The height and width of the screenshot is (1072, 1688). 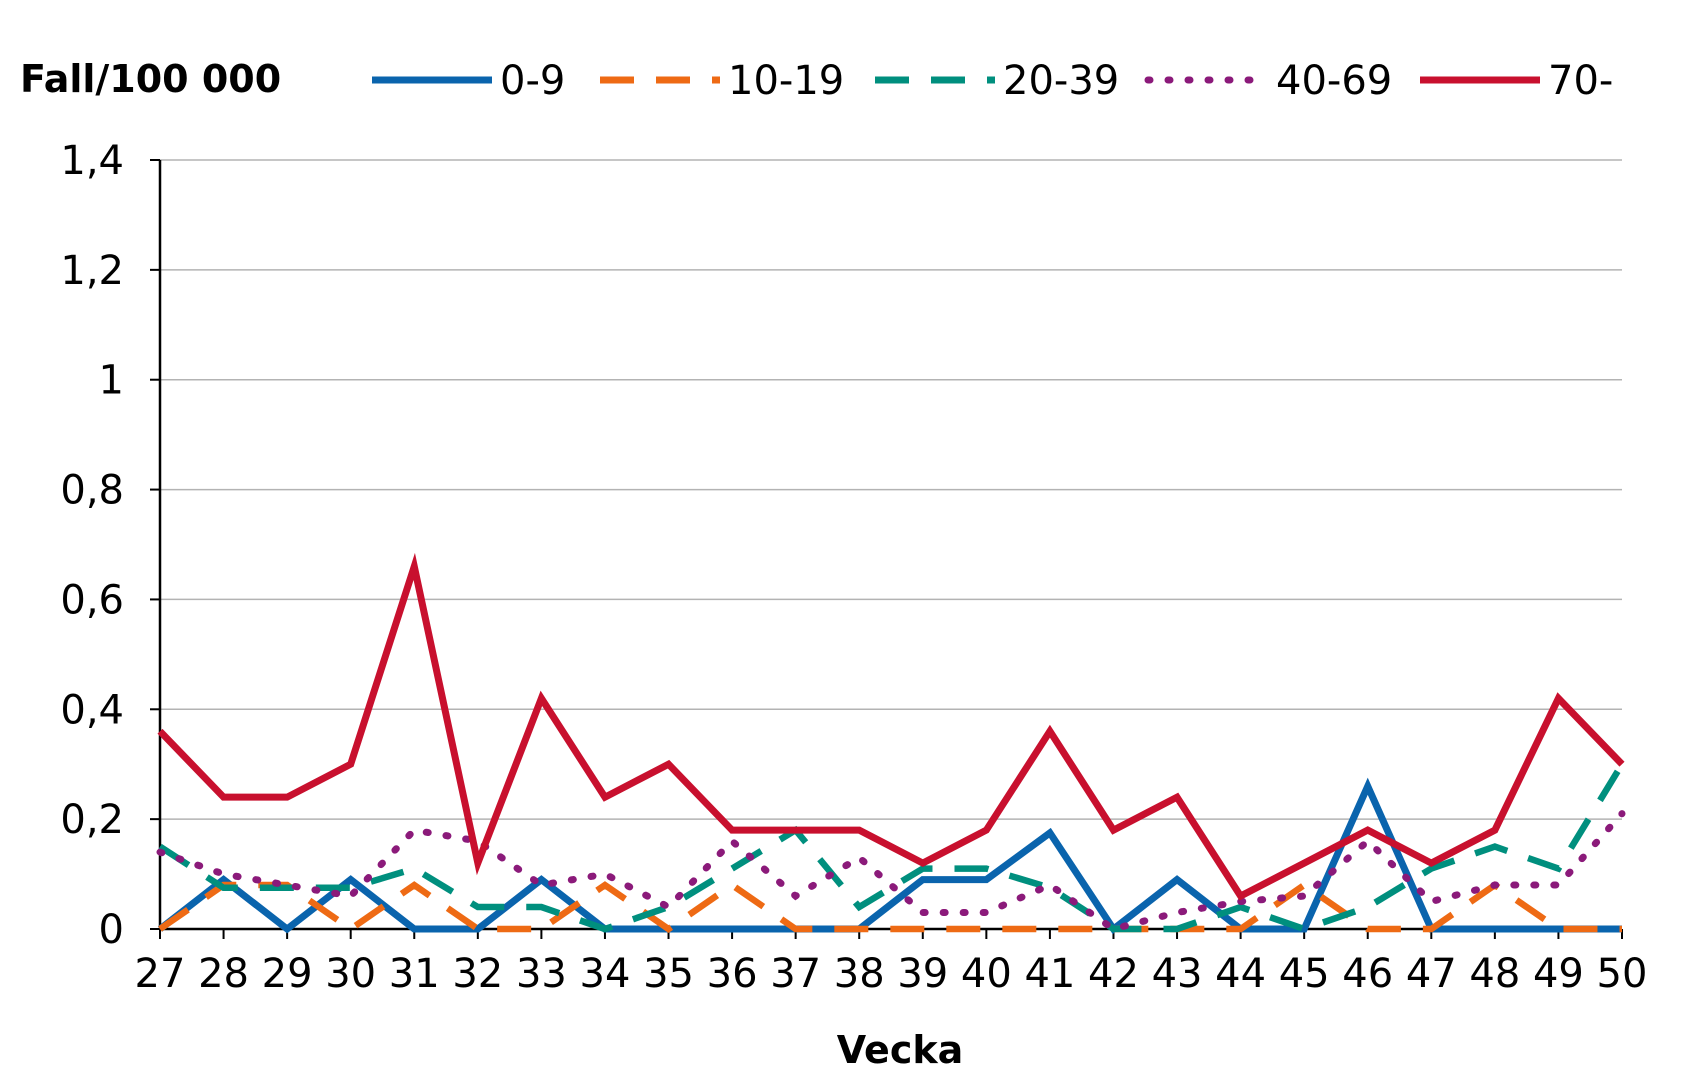 I want to click on legend-label-20-39: 20-39, so click(x=1061, y=81).